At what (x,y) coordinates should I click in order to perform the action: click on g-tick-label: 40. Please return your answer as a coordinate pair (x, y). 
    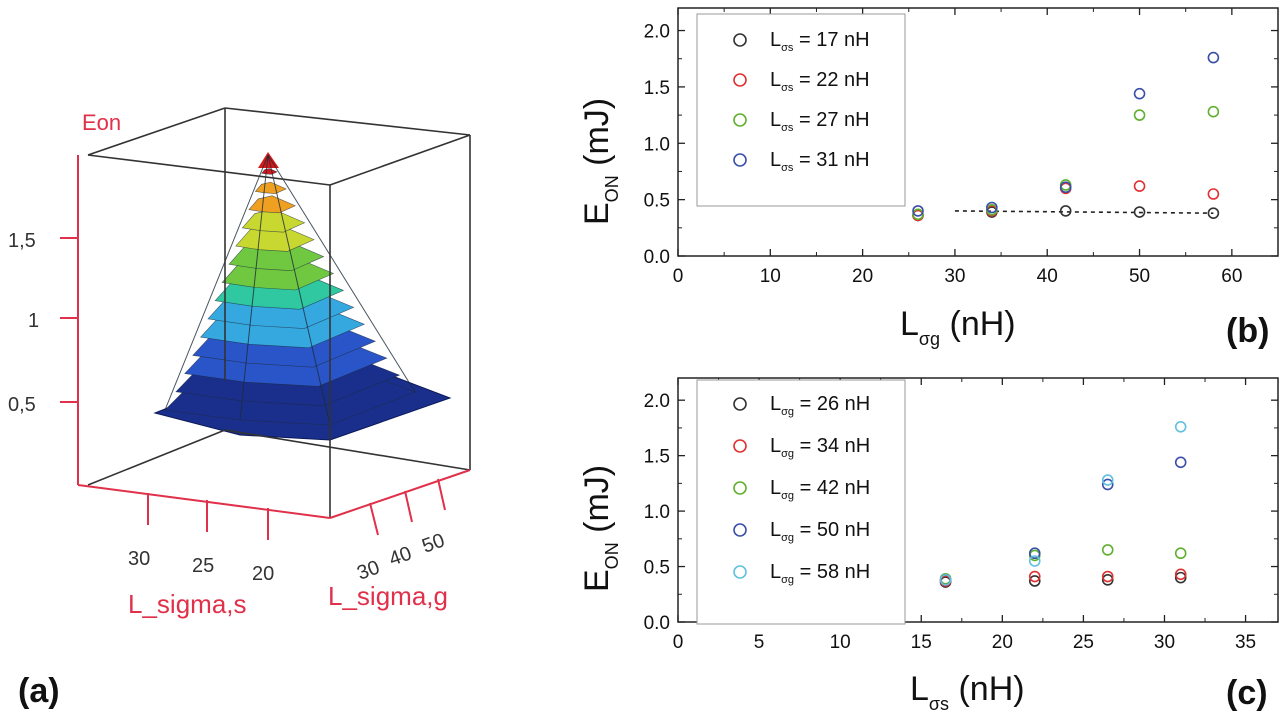
    Looking at the image, I should click on (400, 556).